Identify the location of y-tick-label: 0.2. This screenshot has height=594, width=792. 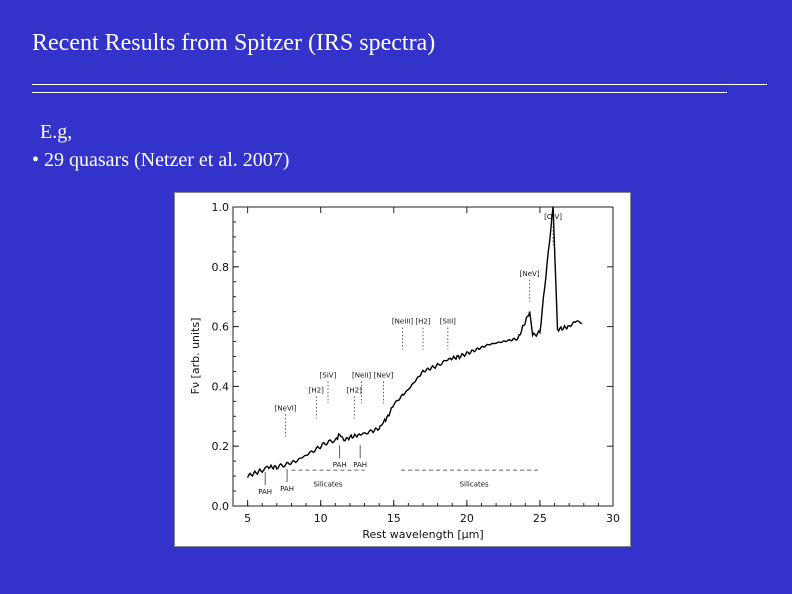
(221, 446).